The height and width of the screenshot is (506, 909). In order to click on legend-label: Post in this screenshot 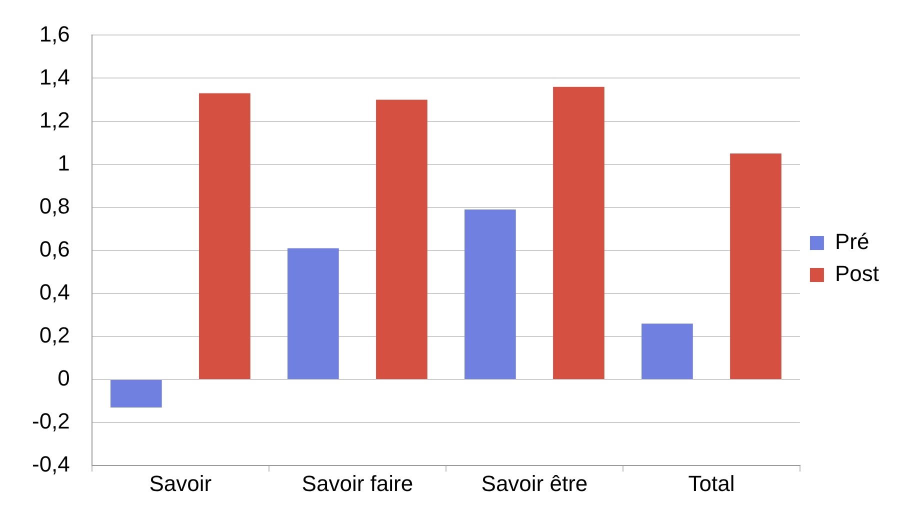, I will do `click(857, 273)`.